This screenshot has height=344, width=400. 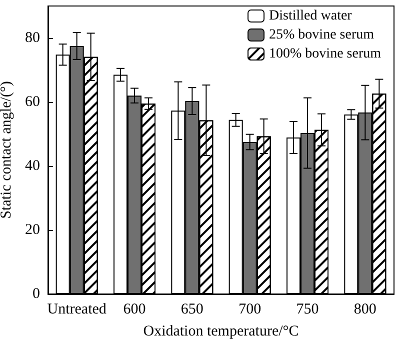 What do you see at coordinates (77, 310) in the screenshot?
I see `x-tick-label: Untreated` at bounding box center [77, 310].